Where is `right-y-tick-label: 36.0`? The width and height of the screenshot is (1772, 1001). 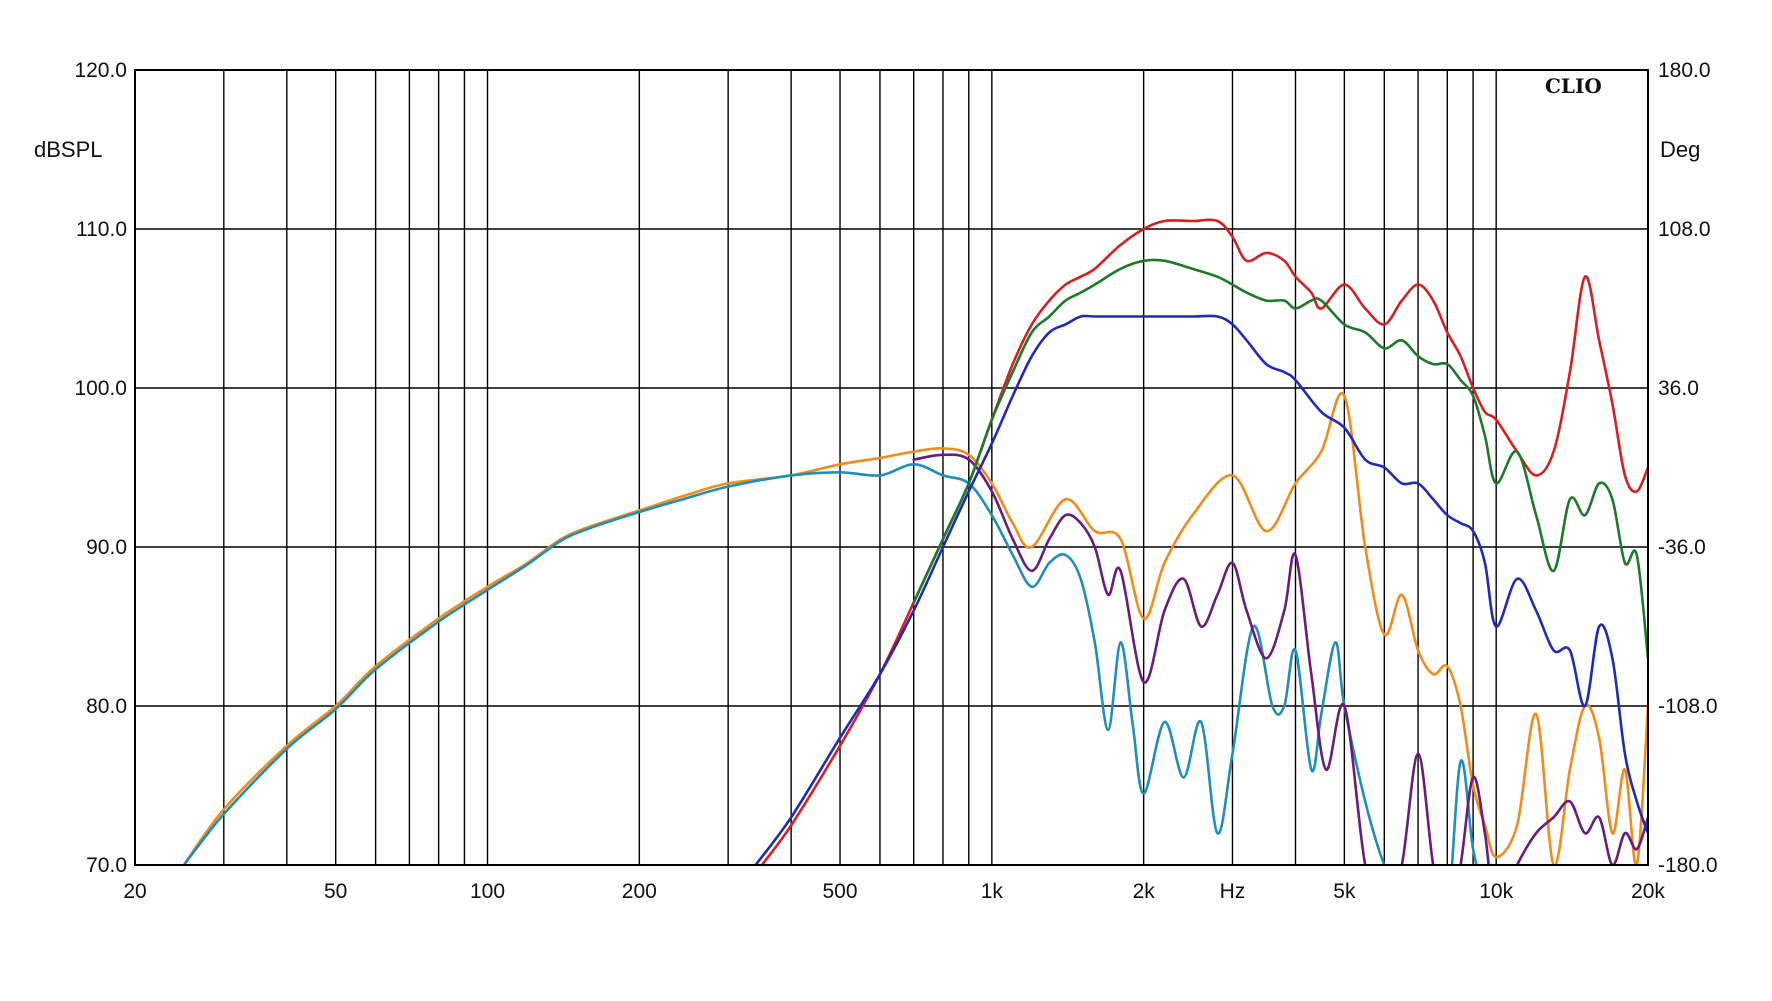 right-y-tick-label: 36.0 is located at coordinates (1678, 388).